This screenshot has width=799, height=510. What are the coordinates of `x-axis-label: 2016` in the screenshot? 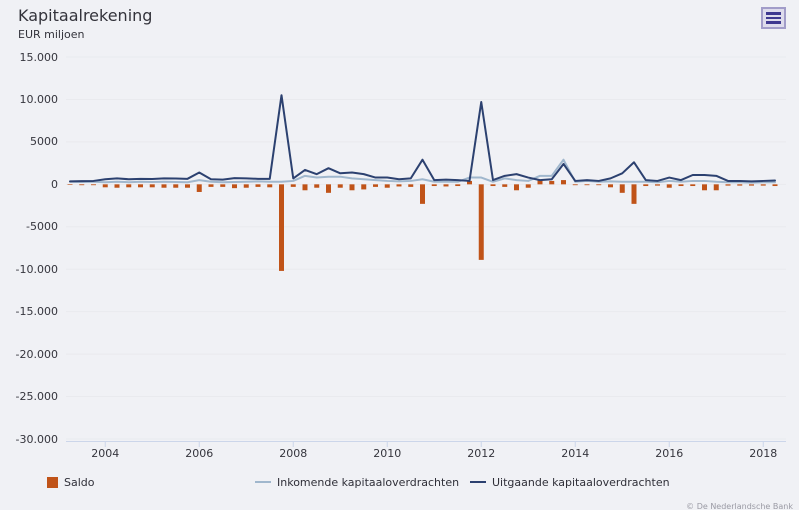 It's located at (669, 453).